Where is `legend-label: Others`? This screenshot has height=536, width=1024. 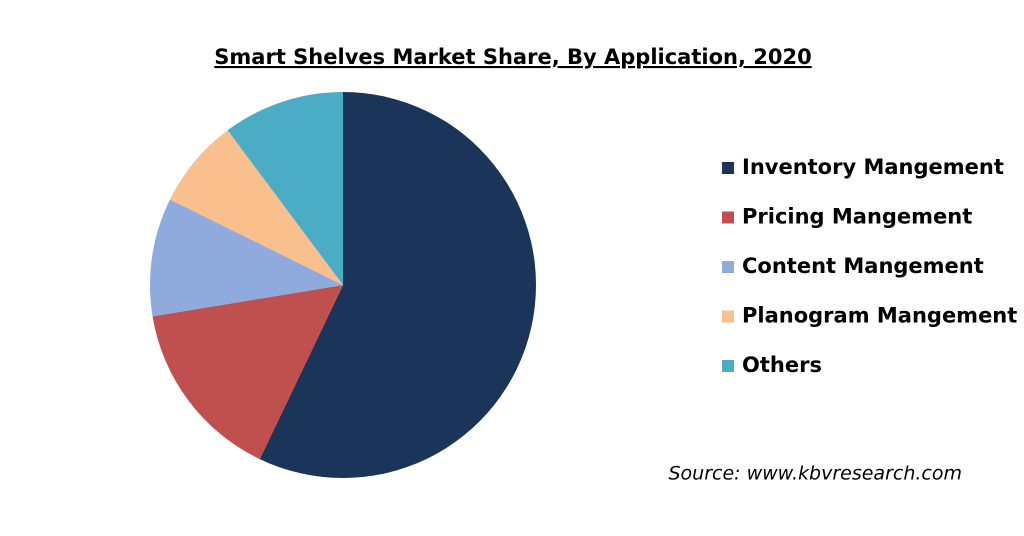 legend-label: Others is located at coordinates (782, 365).